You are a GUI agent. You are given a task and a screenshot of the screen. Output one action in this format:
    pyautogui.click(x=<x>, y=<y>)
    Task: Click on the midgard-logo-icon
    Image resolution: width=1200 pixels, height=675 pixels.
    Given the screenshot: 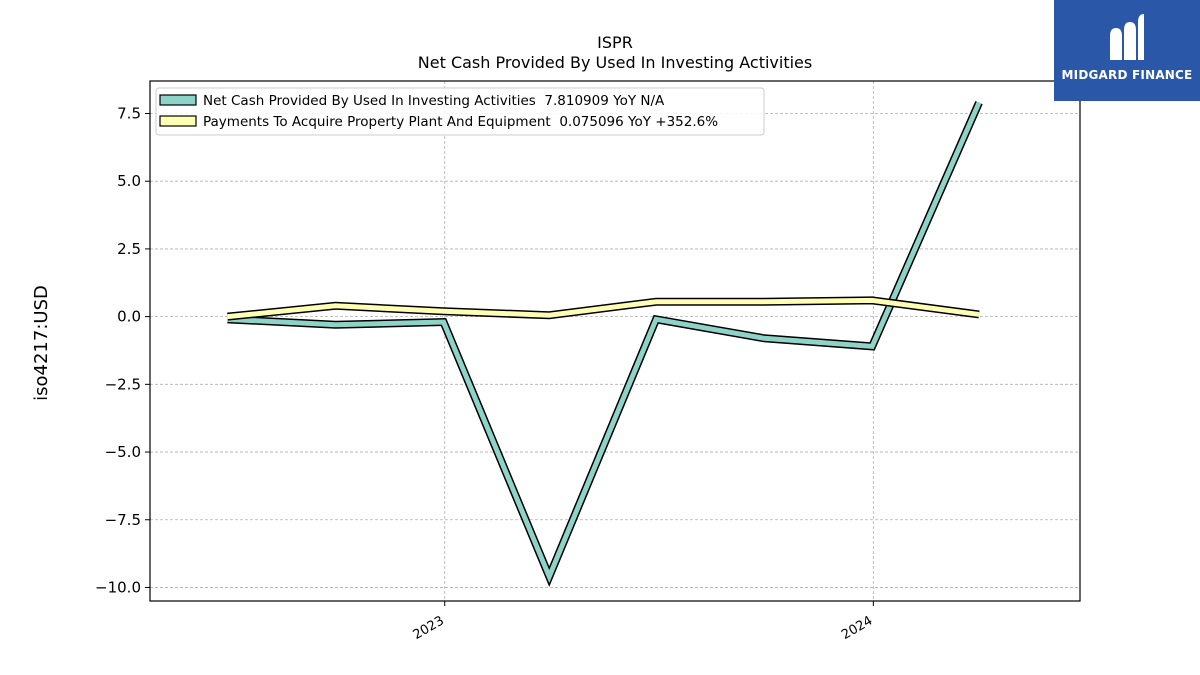 What is the action you would take?
    pyautogui.click(x=1127, y=37)
    